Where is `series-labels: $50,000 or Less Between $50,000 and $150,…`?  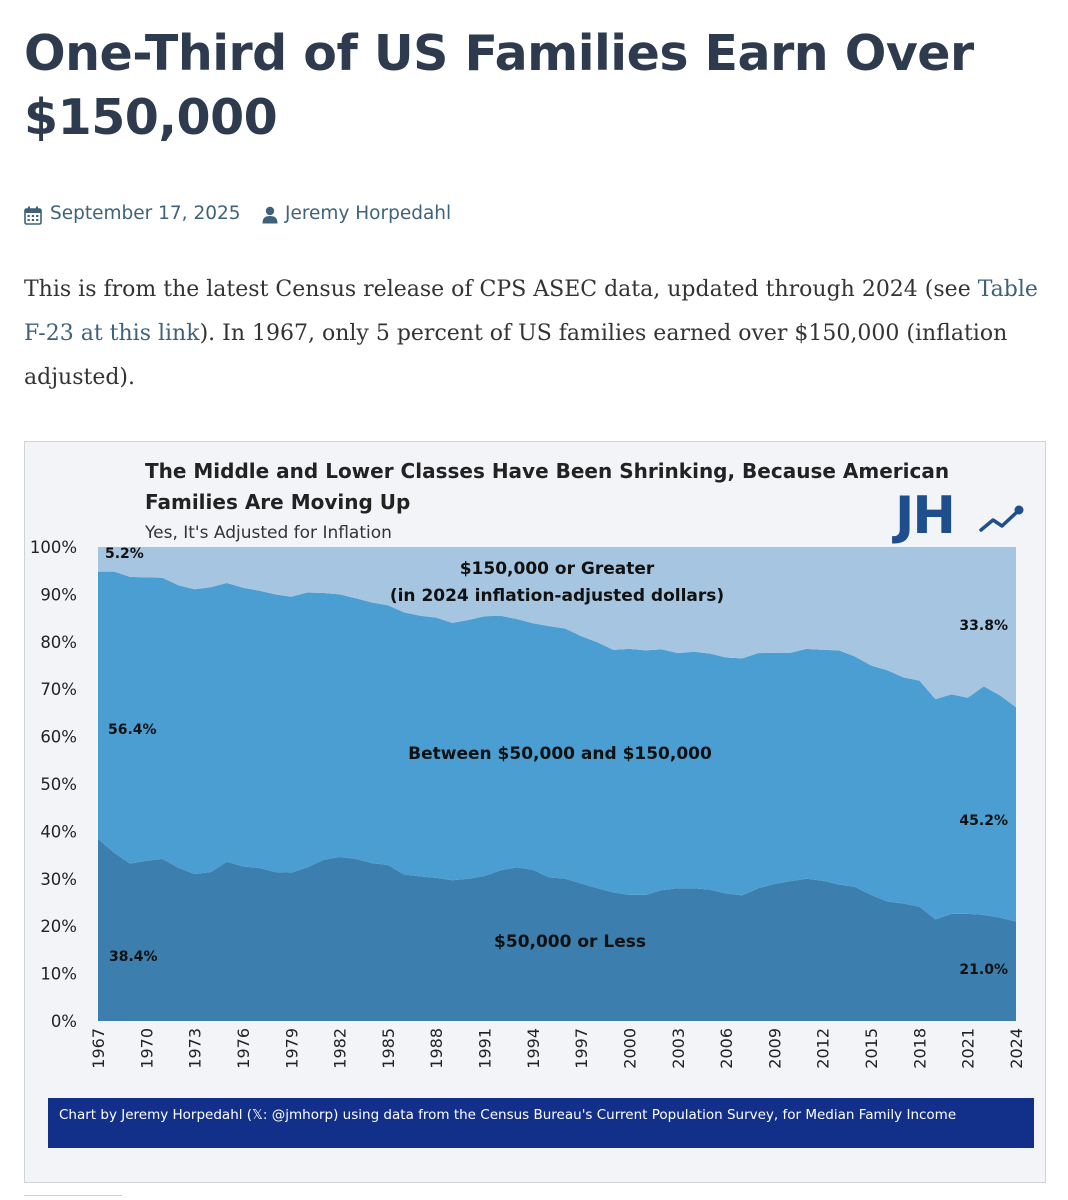 series-labels: $50,000 or Less Between $50,000 and $150,… is located at coordinates (557, 755).